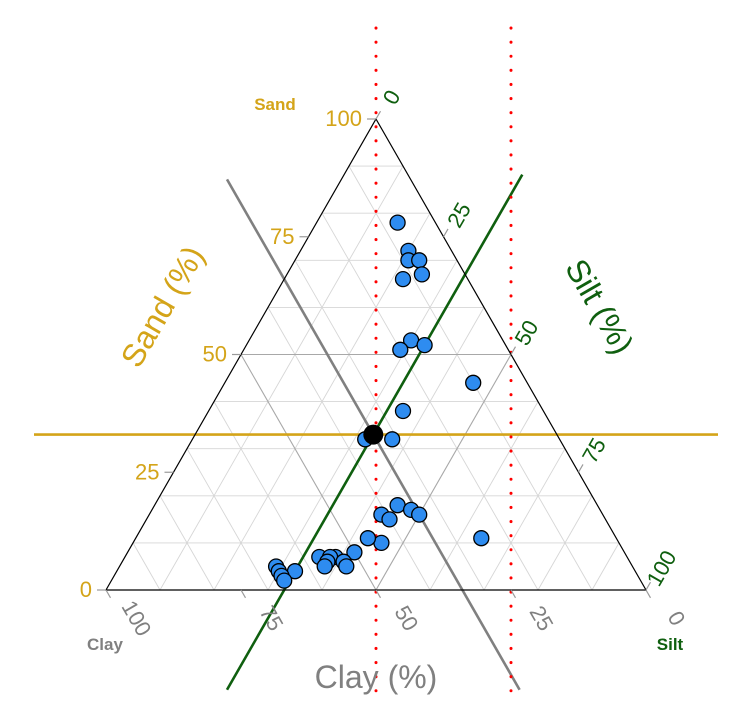  What do you see at coordinates (343, 118) in the screenshot?
I see `sand-tick-label: 100` at bounding box center [343, 118].